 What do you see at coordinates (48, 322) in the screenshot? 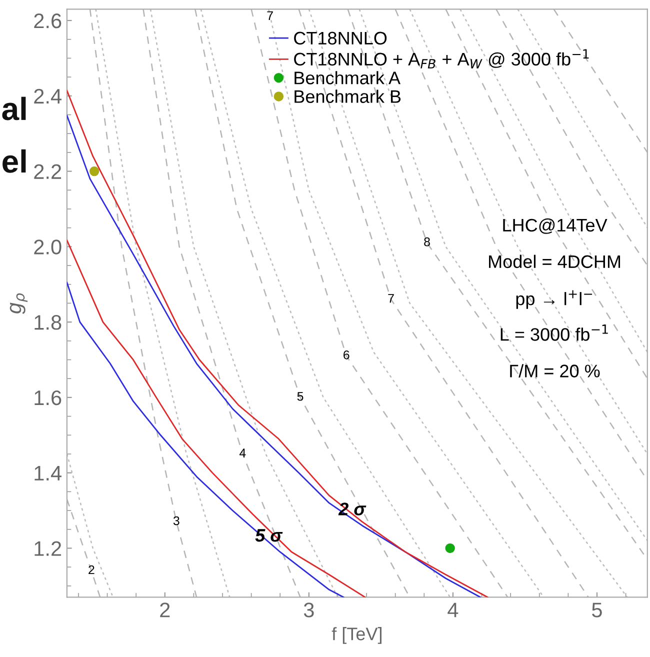
I see `y-tick-label: 1.8` at bounding box center [48, 322].